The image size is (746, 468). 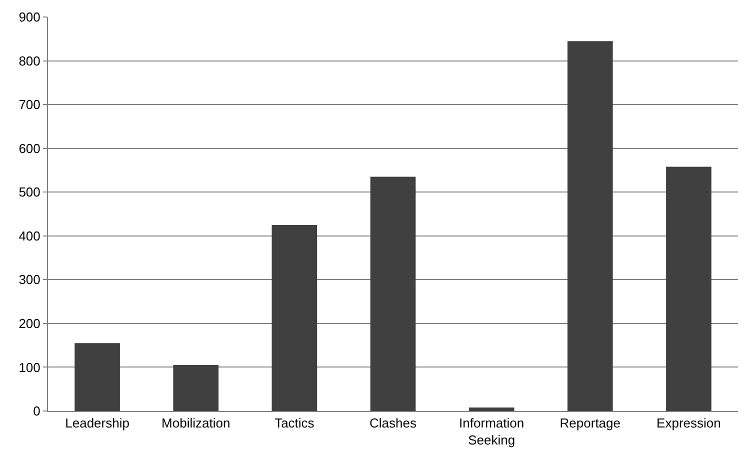 I want to click on y-tick-label: 400, so click(x=29, y=236).